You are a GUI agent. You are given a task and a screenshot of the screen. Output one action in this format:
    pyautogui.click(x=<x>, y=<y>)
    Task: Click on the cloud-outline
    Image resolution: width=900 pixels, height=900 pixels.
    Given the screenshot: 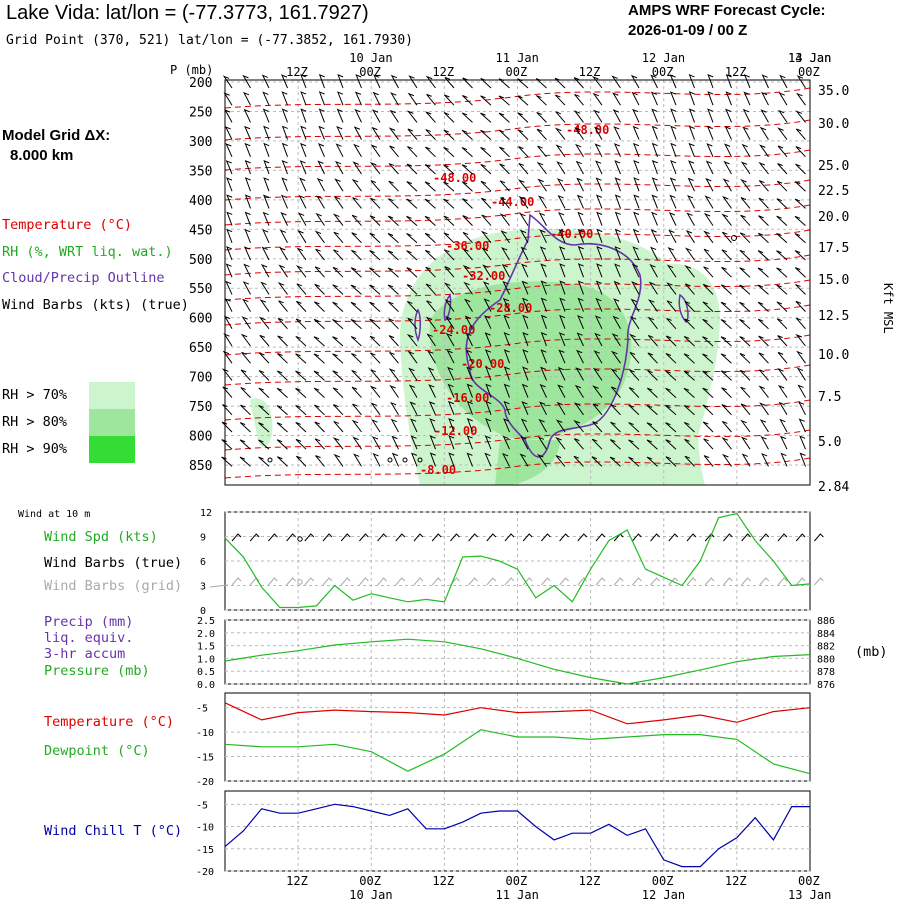 What is the action you would take?
    pyautogui.click(x=418, y=325)
    